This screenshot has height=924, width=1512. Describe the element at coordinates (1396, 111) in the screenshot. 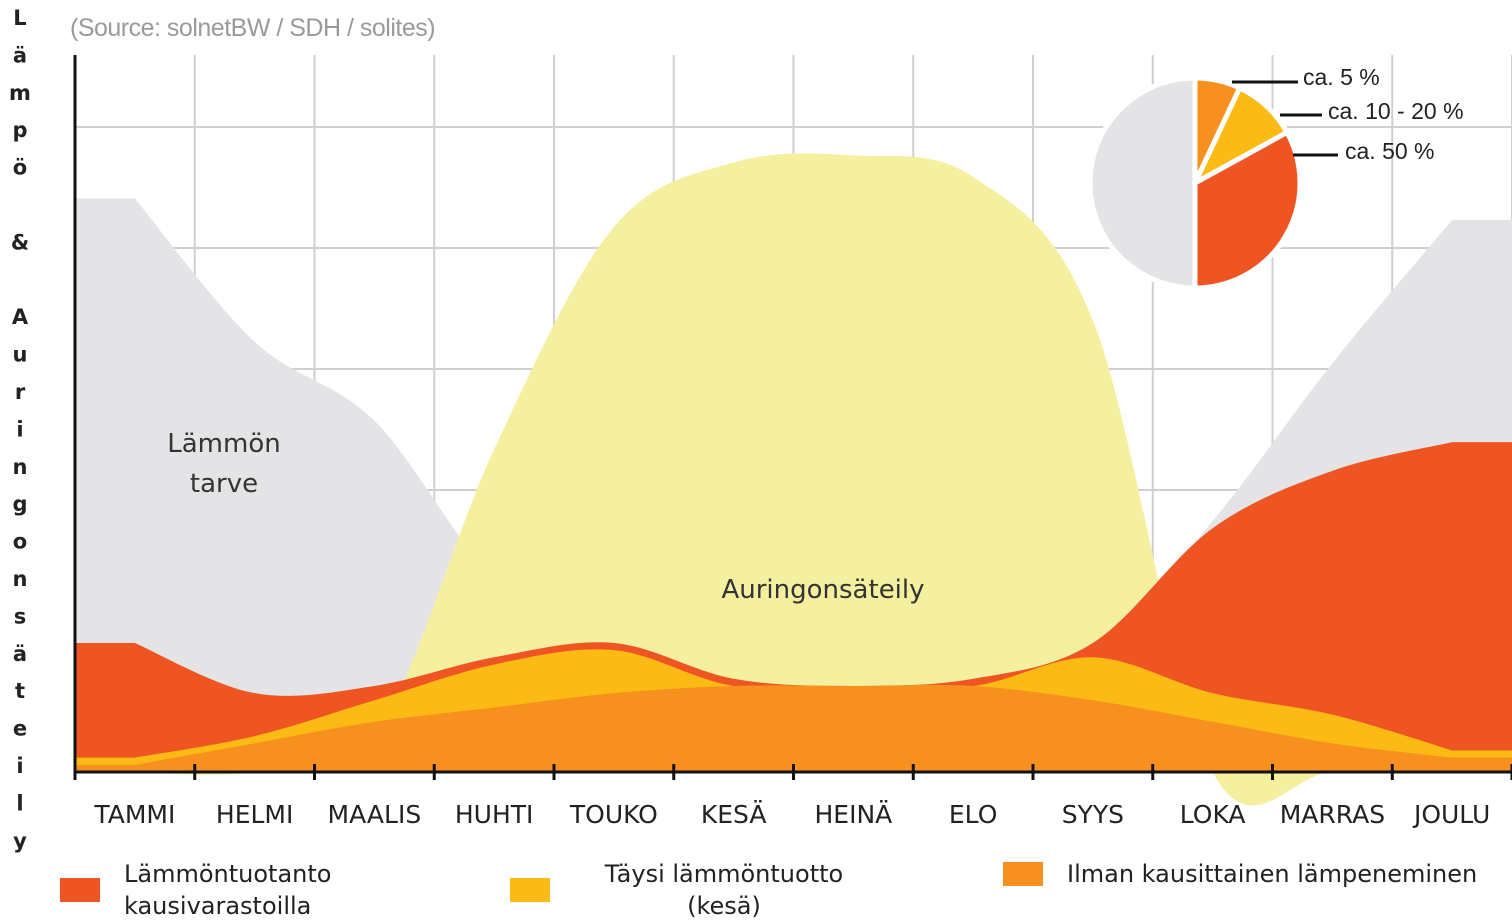

I see `pie-annotation: ca. 10 - 20 %` at that location.